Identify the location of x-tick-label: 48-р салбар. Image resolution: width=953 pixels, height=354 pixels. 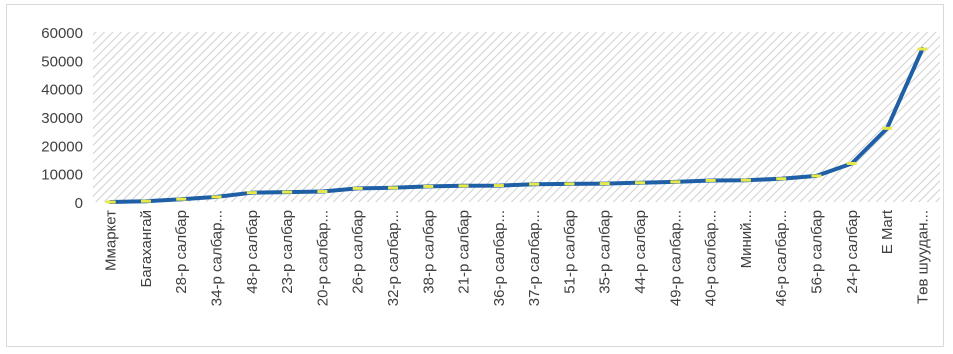
(252, 252).